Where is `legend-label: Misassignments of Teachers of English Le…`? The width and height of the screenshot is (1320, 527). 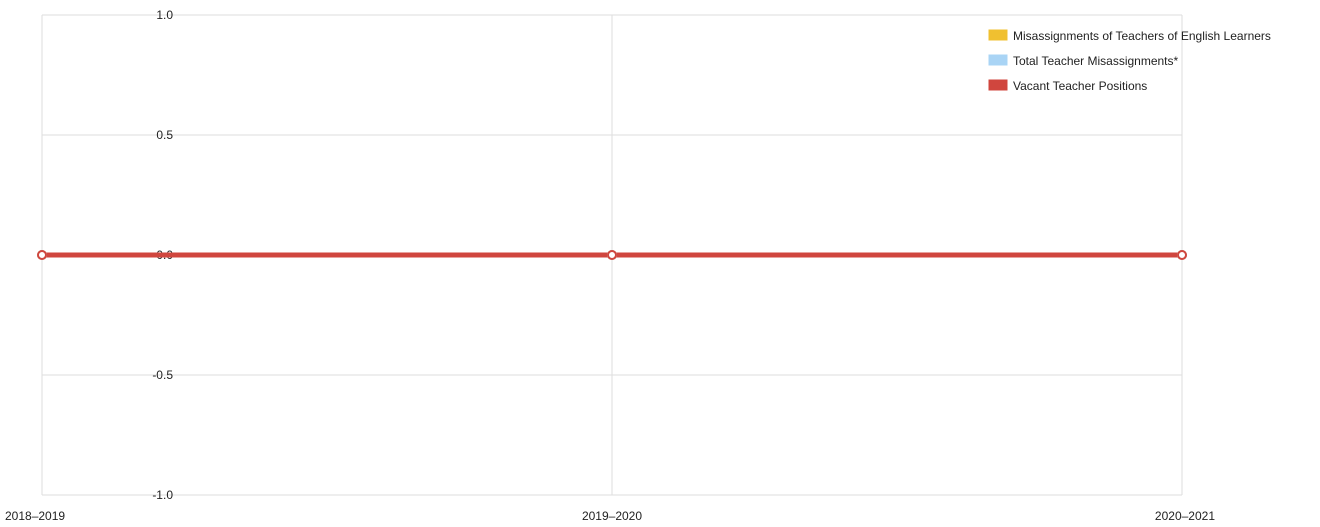 legend-label: Misassignments of Teachers of English Le… is located at coordinates (1142, 36).